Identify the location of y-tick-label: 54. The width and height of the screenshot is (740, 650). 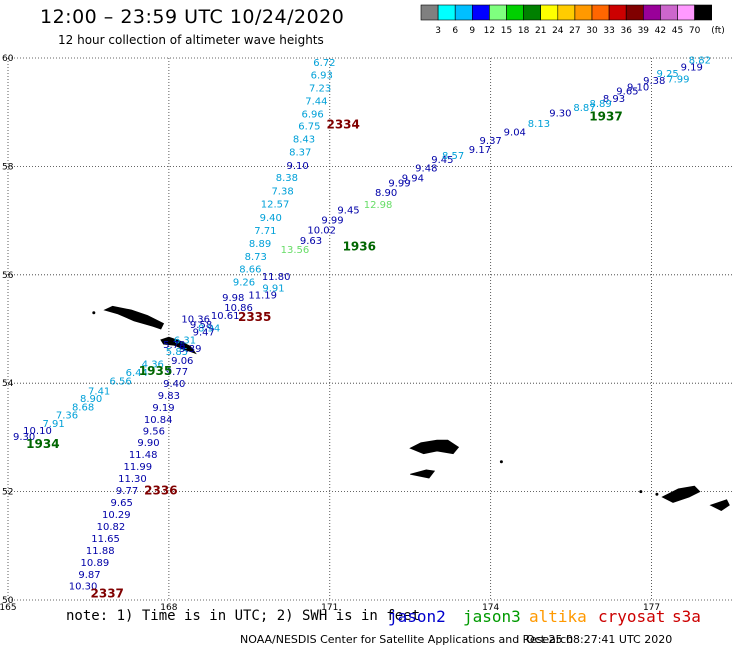
(8, 384).